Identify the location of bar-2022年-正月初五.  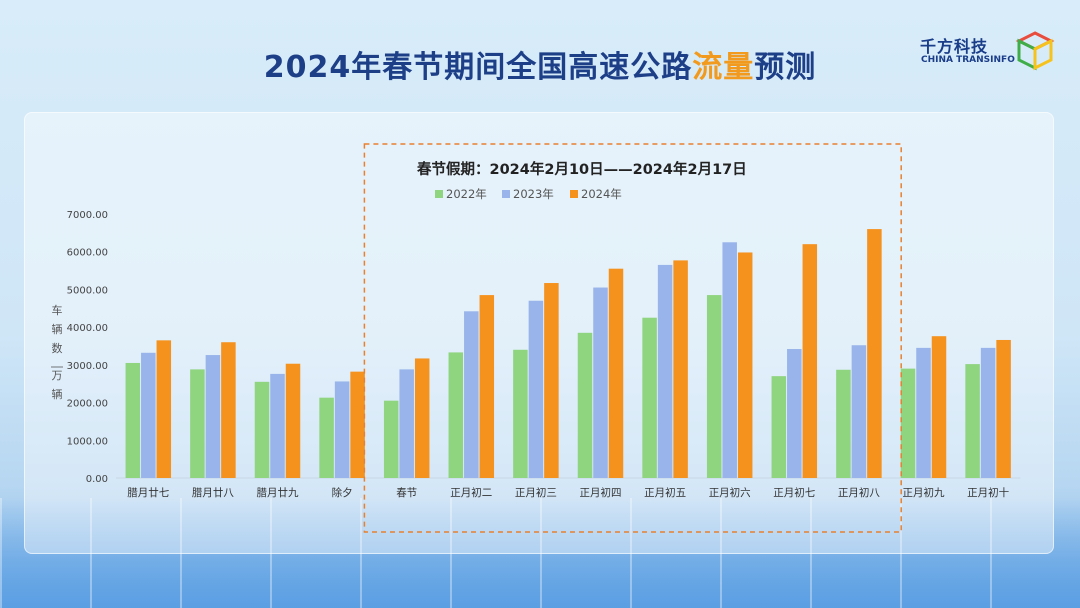
(649, 397).